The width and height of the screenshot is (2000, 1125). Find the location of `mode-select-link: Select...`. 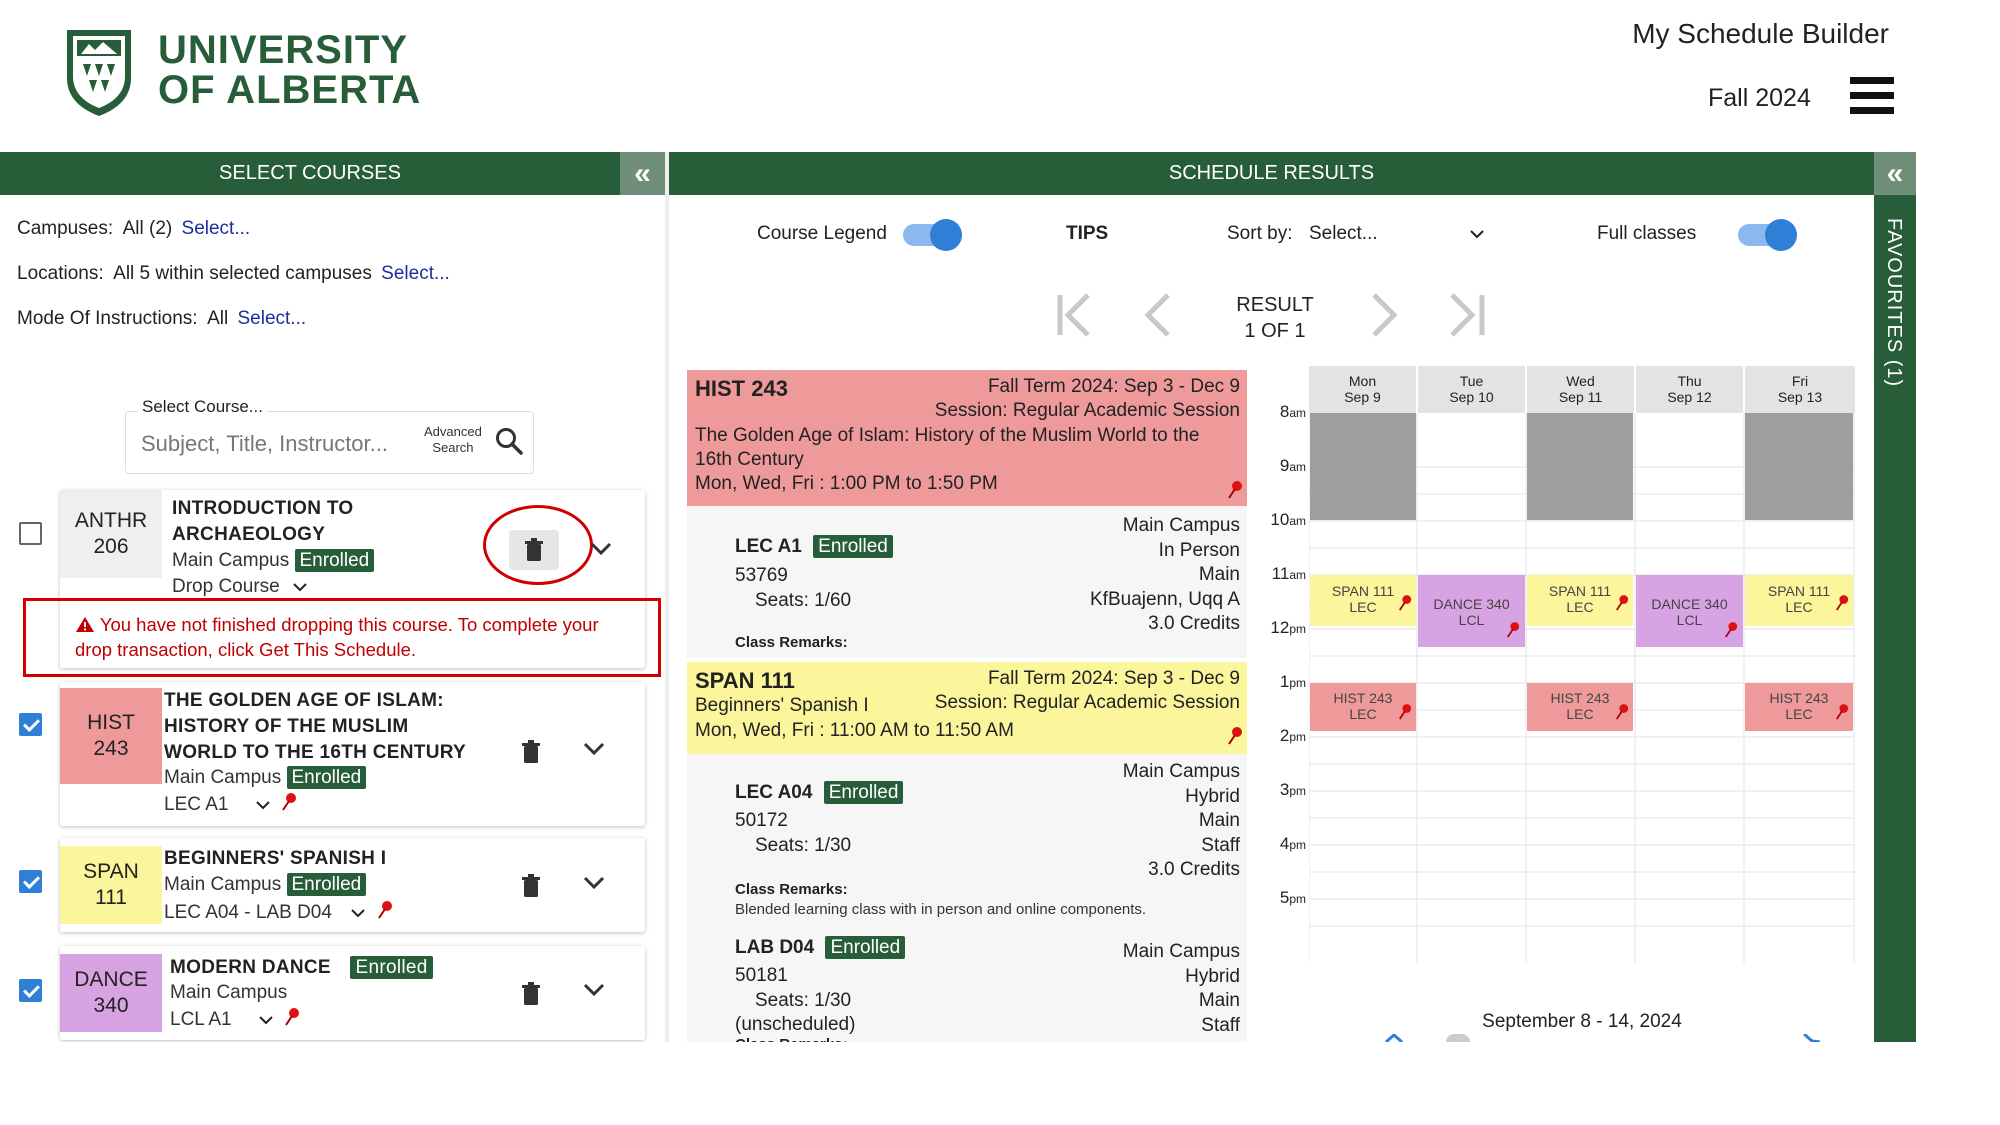

mode-select-link: Select... is located at coordinates (272, 318).